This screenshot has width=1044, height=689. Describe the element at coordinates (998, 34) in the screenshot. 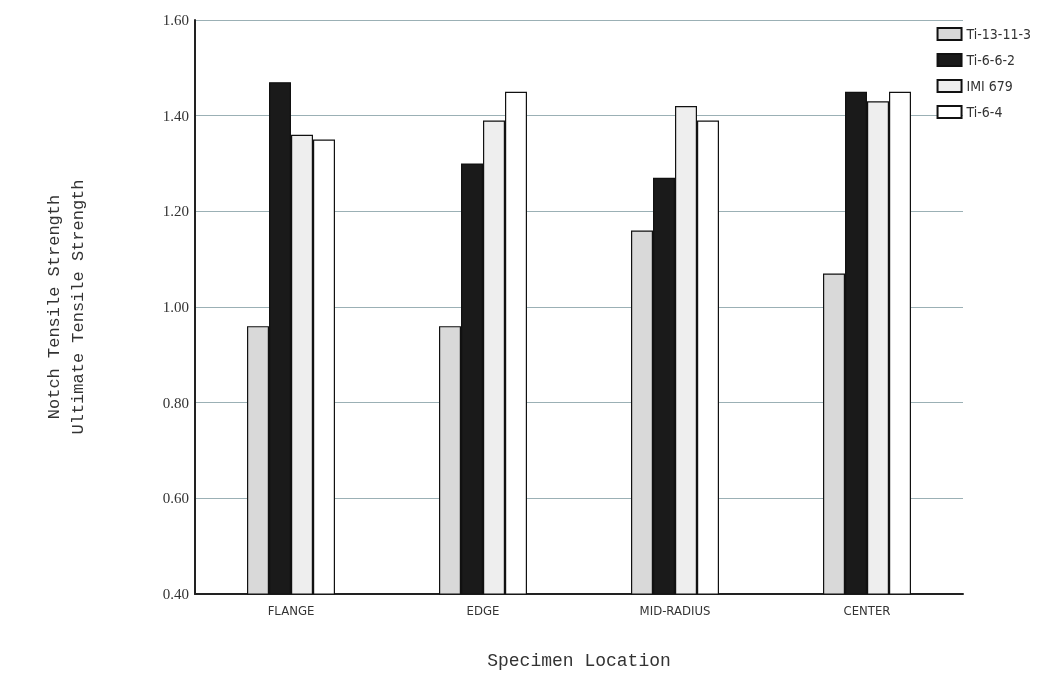

I see `legend-label: Ti-13-11-3` at that location.